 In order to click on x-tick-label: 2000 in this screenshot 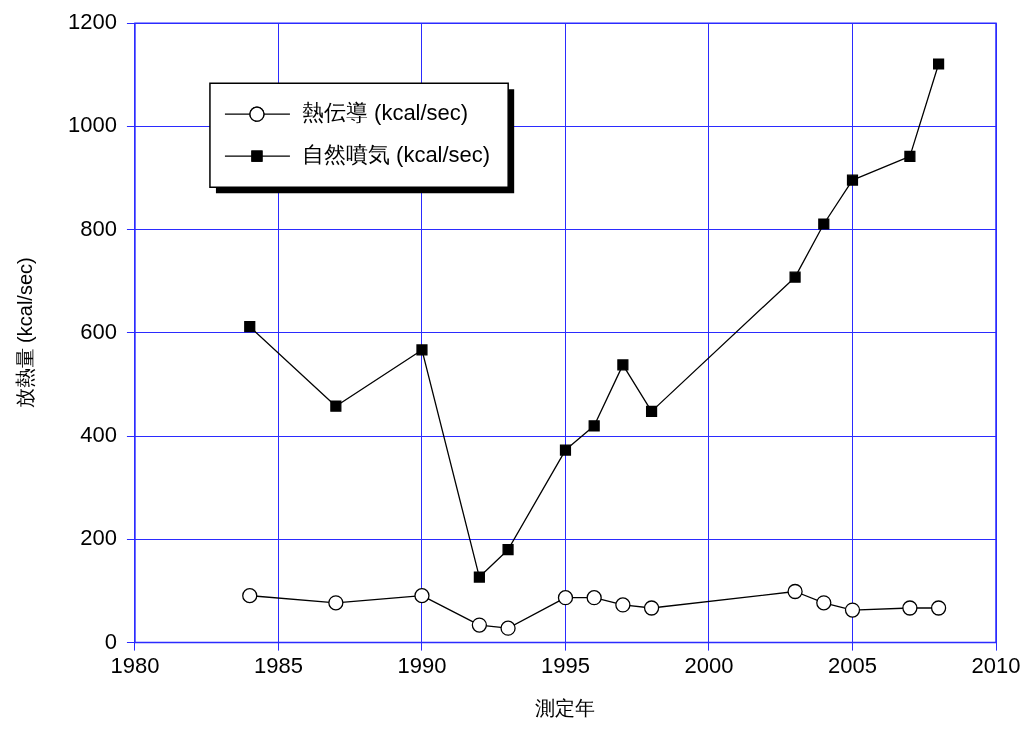, I will do `click(709, 665)`.